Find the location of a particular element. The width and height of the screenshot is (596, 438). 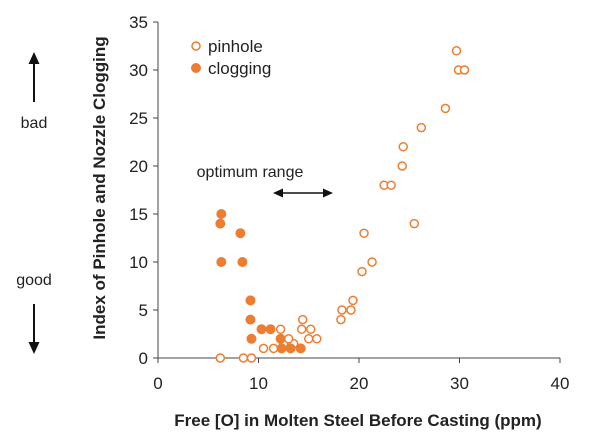

y-tick-group: 0 5 10 15 20 25 30 35 is located at coordinates (143, 190).